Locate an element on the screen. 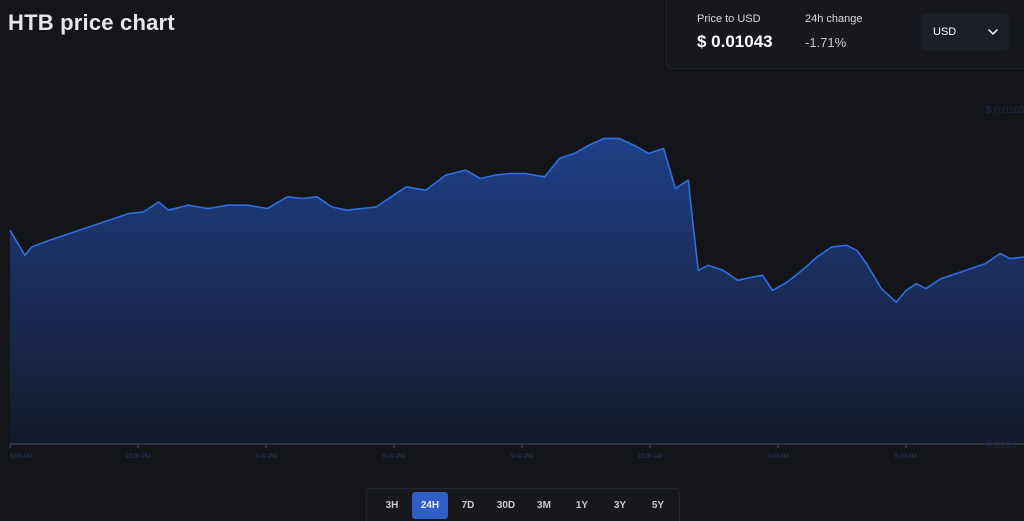 Image resolution: width=1024 pixels, height=521 pixels. x-tick-label: 9:00 PM is located at coordinates (522, 457).